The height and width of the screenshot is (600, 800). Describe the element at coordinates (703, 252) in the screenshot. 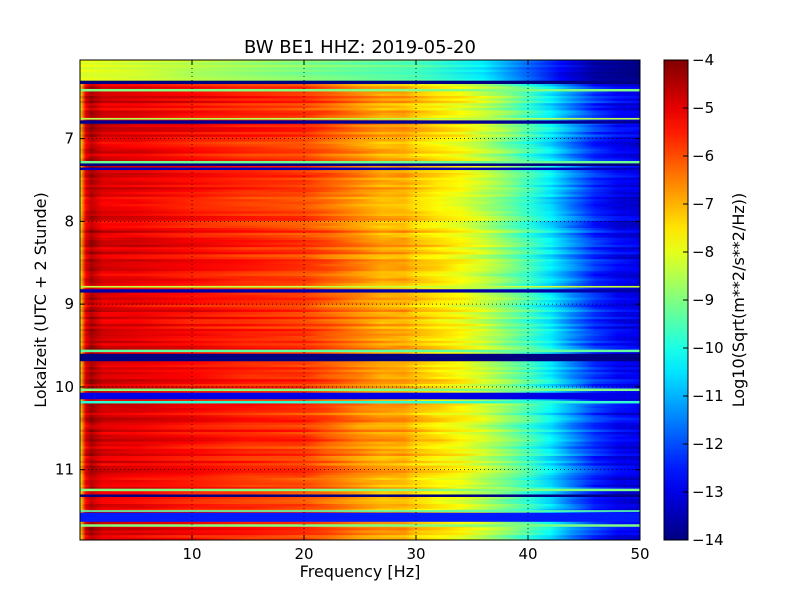

I see `colorbar-tick-label: −8` at that location.